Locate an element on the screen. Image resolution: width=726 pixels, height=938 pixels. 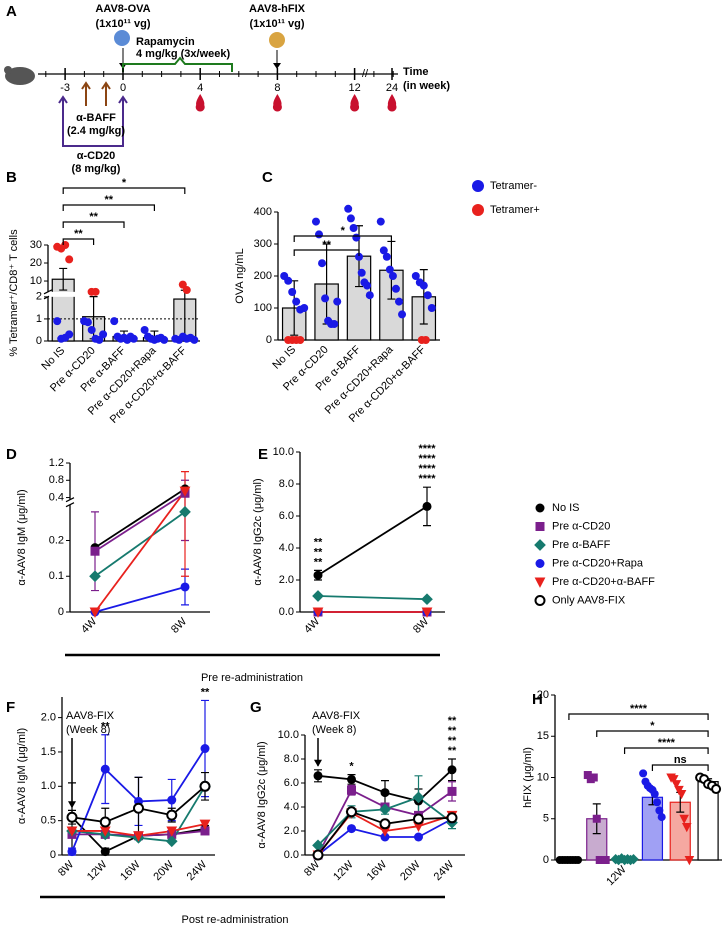
legend-label: No IS is located at coordinates (566, 508).